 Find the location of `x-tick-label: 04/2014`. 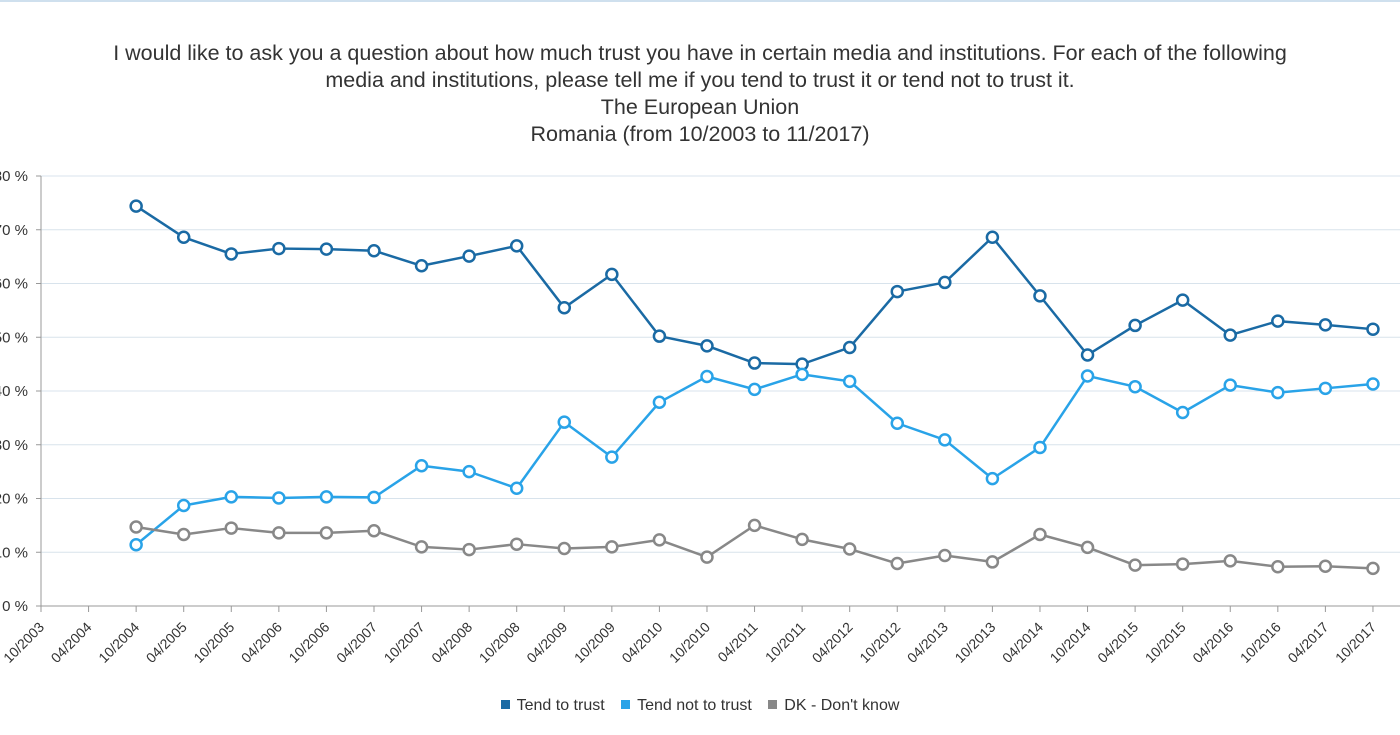

x-tick-label: 04/2014 is located at coordinates (1022, 642).